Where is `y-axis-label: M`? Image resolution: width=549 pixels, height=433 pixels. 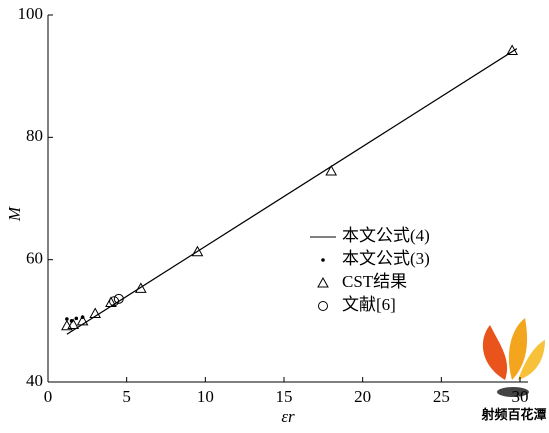
y-axis-label: M is located at coordinates (14, 214).